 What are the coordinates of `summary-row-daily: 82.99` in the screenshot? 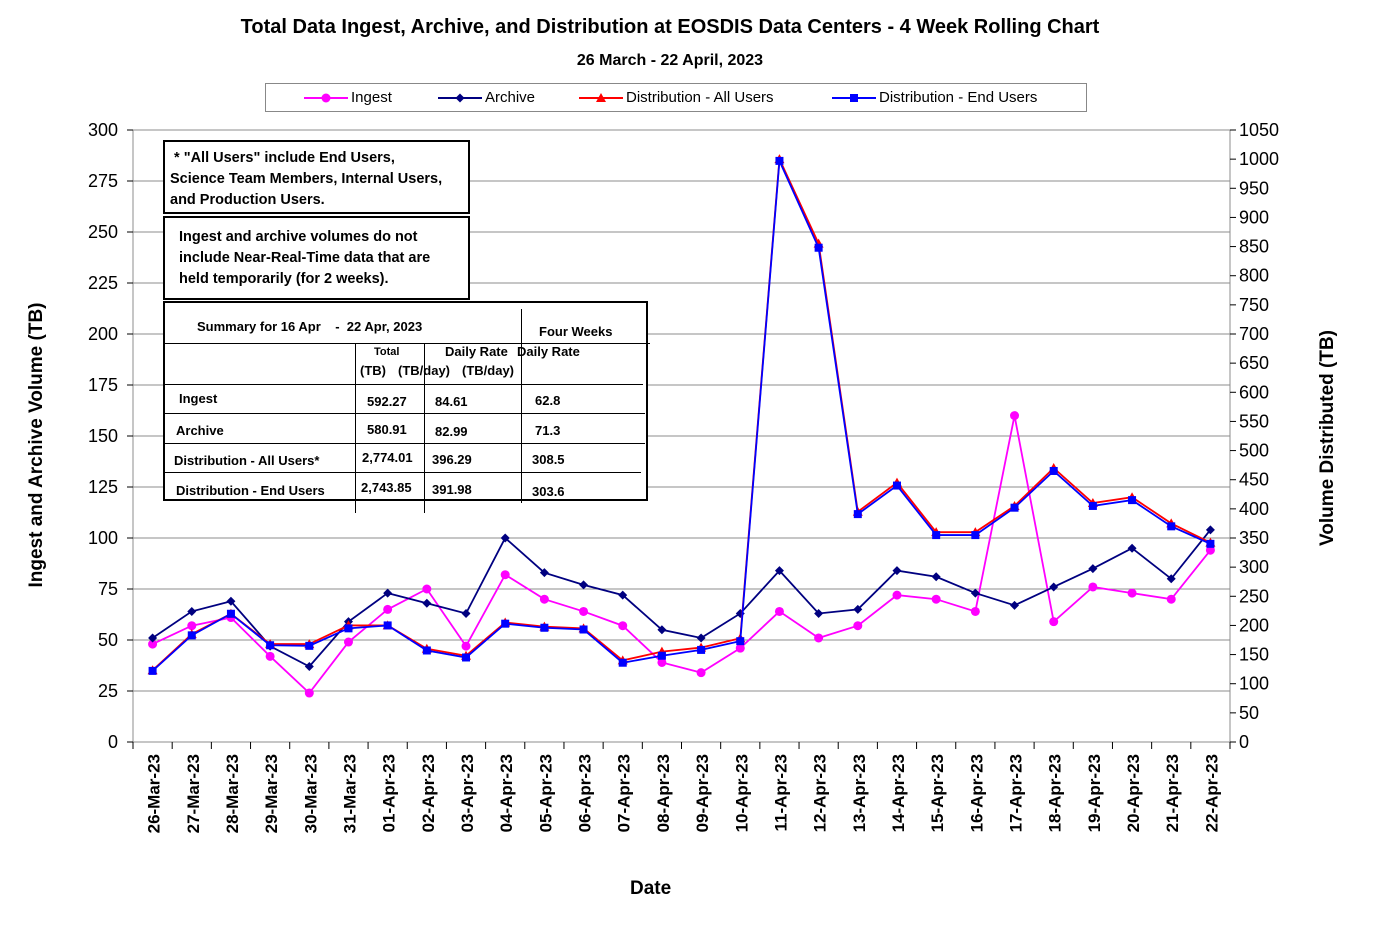 It's located at (451, 431).